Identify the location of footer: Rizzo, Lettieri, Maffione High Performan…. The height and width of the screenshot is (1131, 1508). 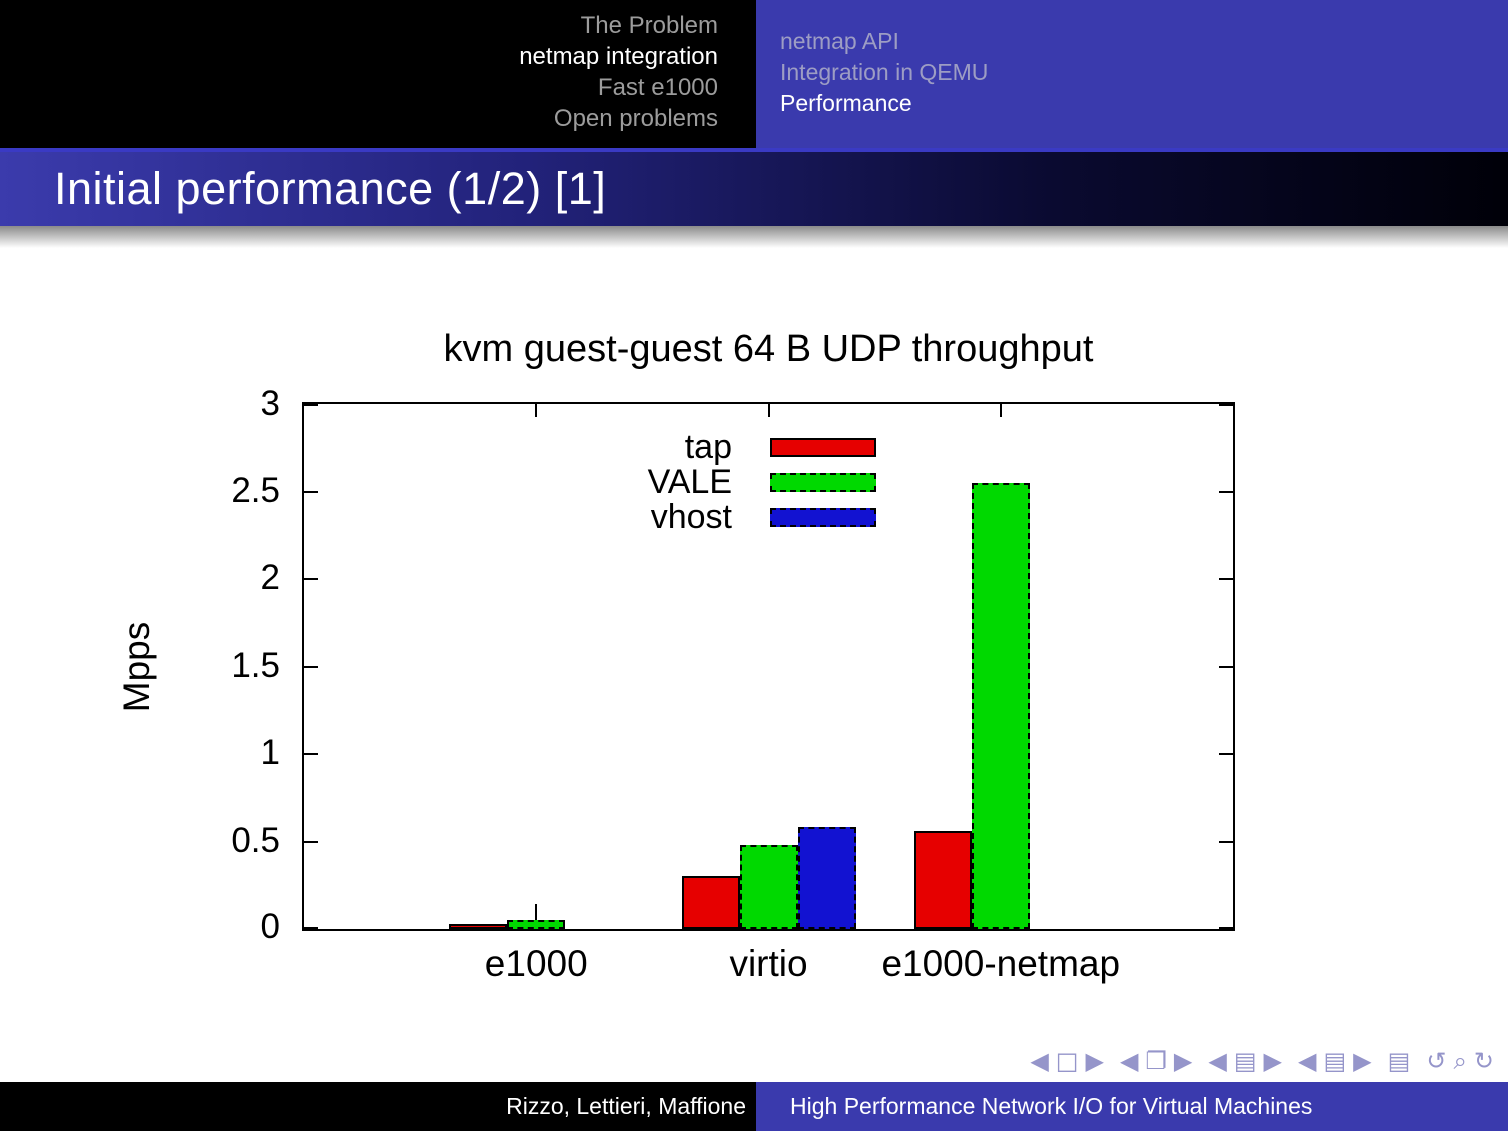
(754, 1106).